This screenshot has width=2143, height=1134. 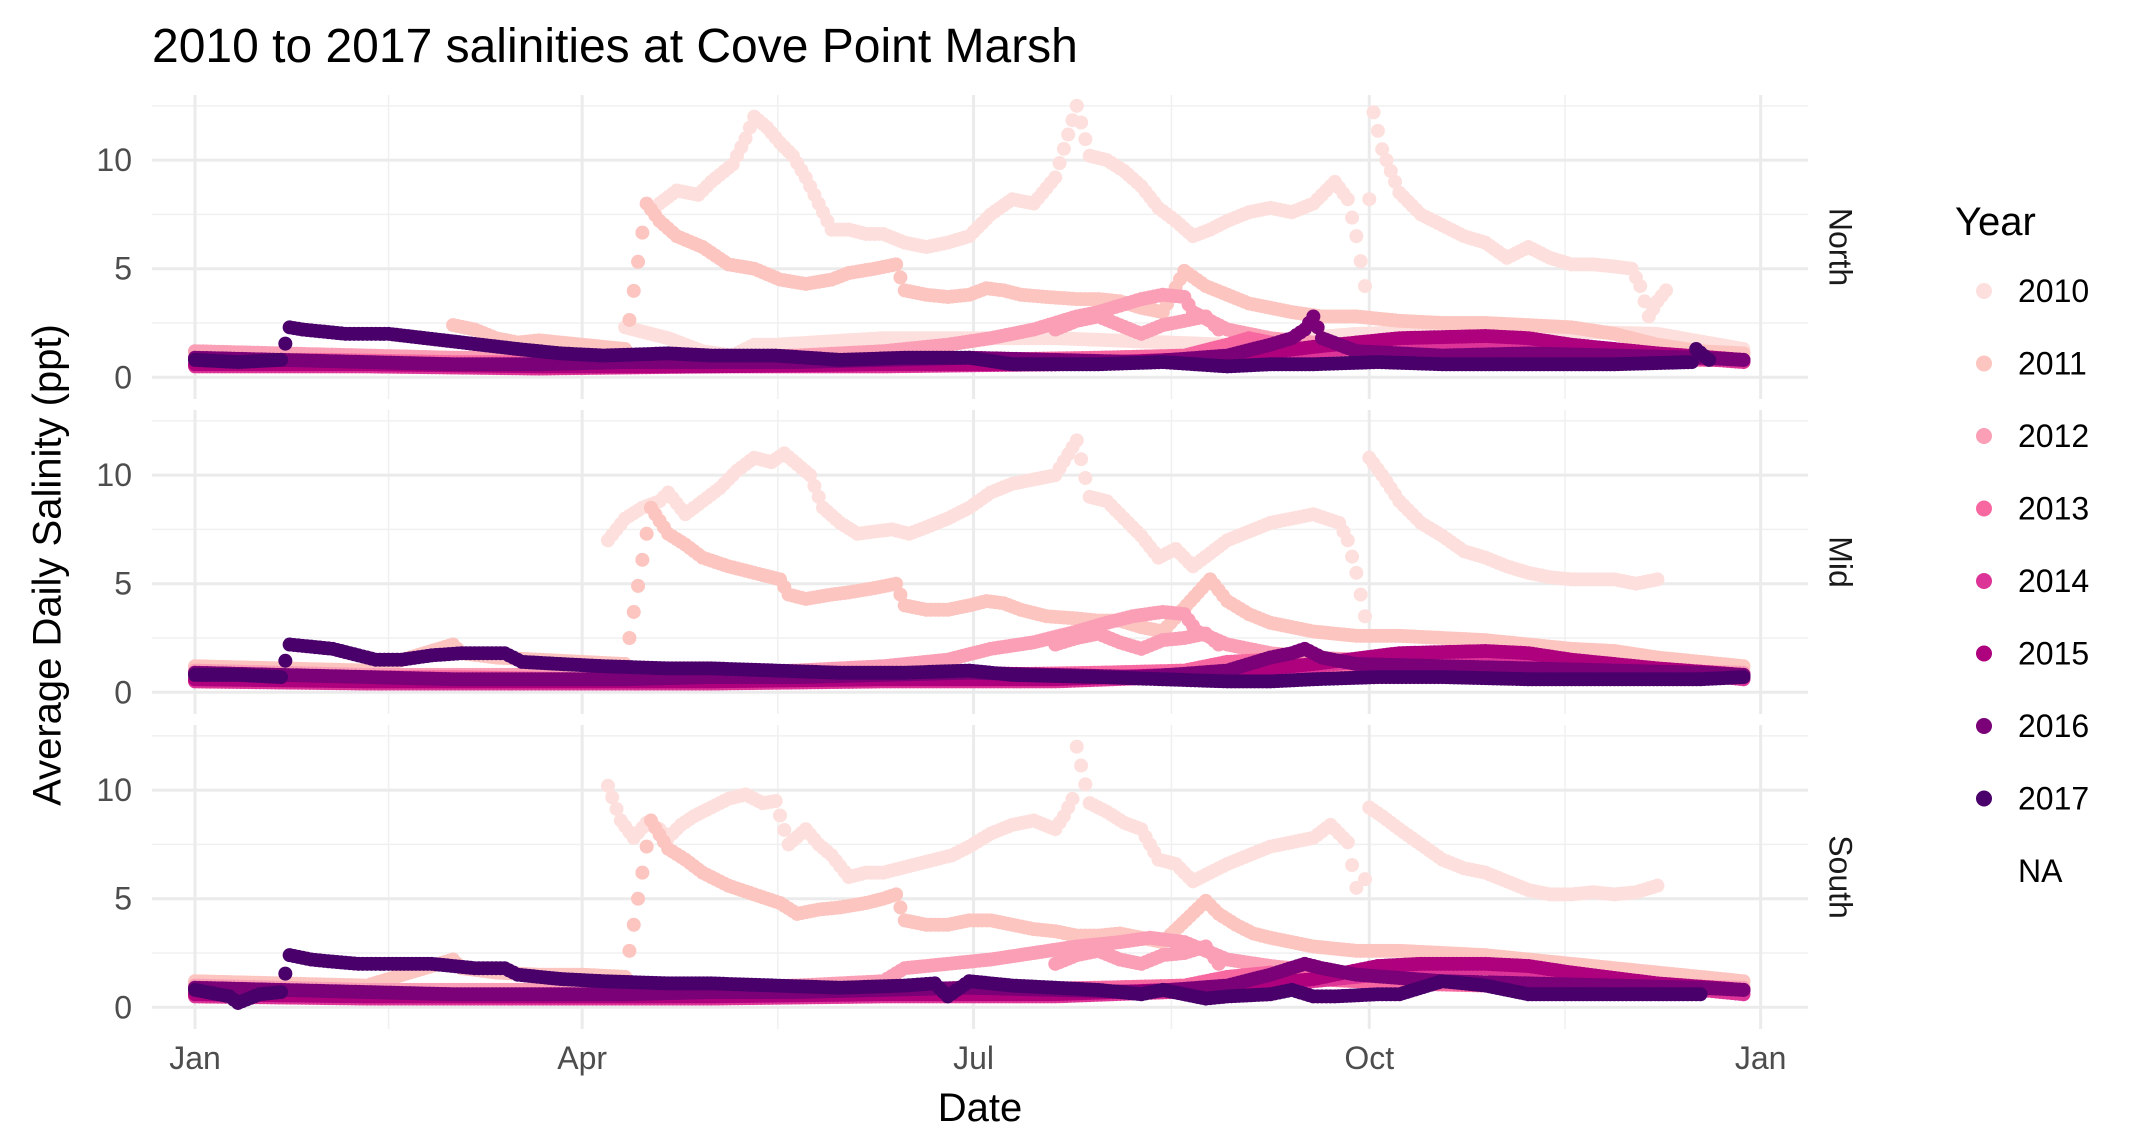 What do you see at coordinates (1841, 247) in the screenshot?
I see `facet-label-north: North` at bounding box center [1841, 247].